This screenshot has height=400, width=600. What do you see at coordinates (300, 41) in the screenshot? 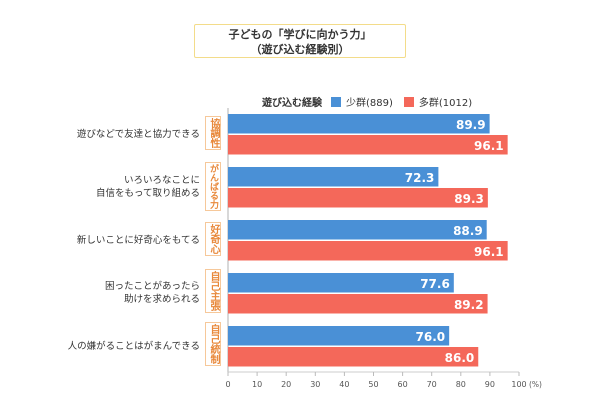
I see `chart-title: 子どもの「学びに向かう力」 （遊び込む経験別）` at bounding box center [300, 41].